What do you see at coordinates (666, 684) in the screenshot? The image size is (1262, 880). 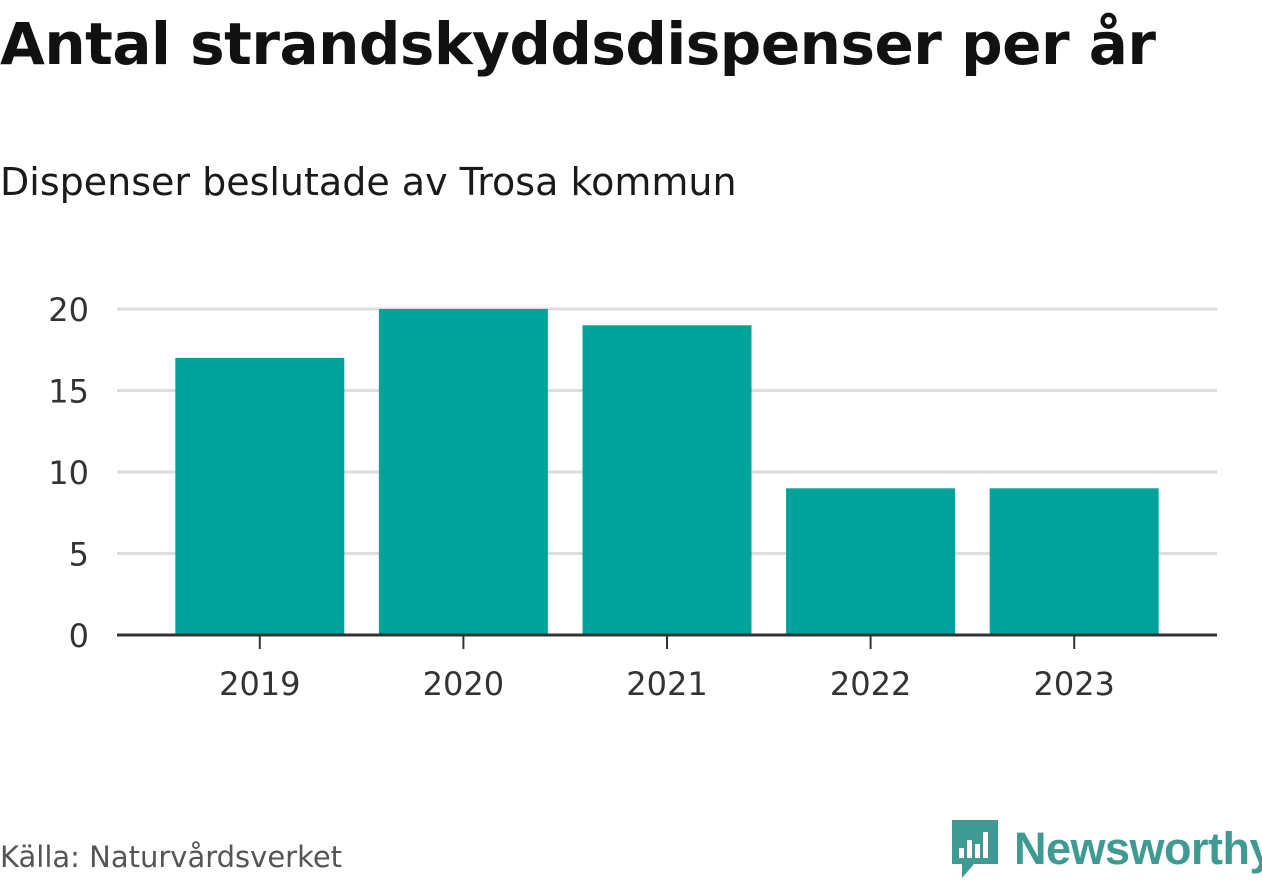 I see `x-tick-label: 2021` at bounding box center [666, 684].